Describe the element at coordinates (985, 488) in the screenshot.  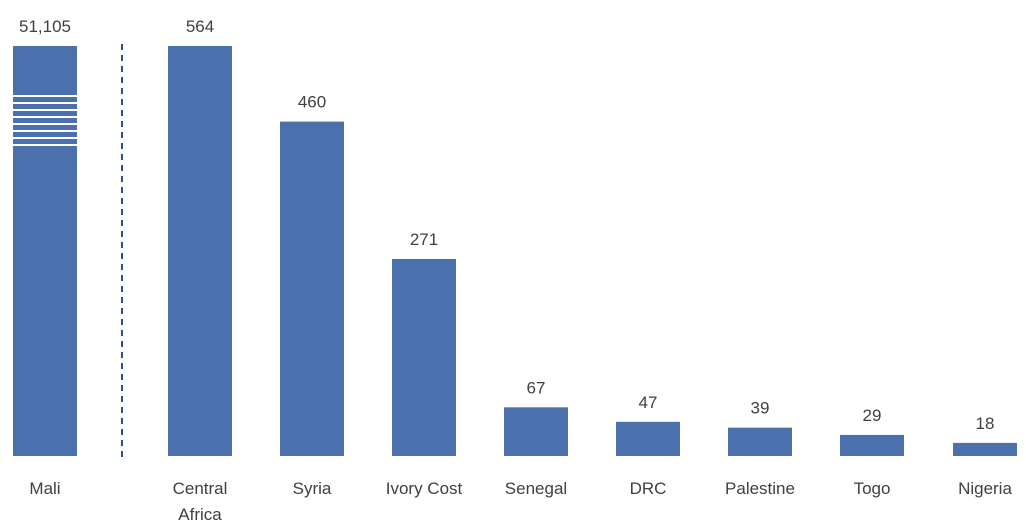
I see `tick-label-nigeria: Nigeria` at that location.